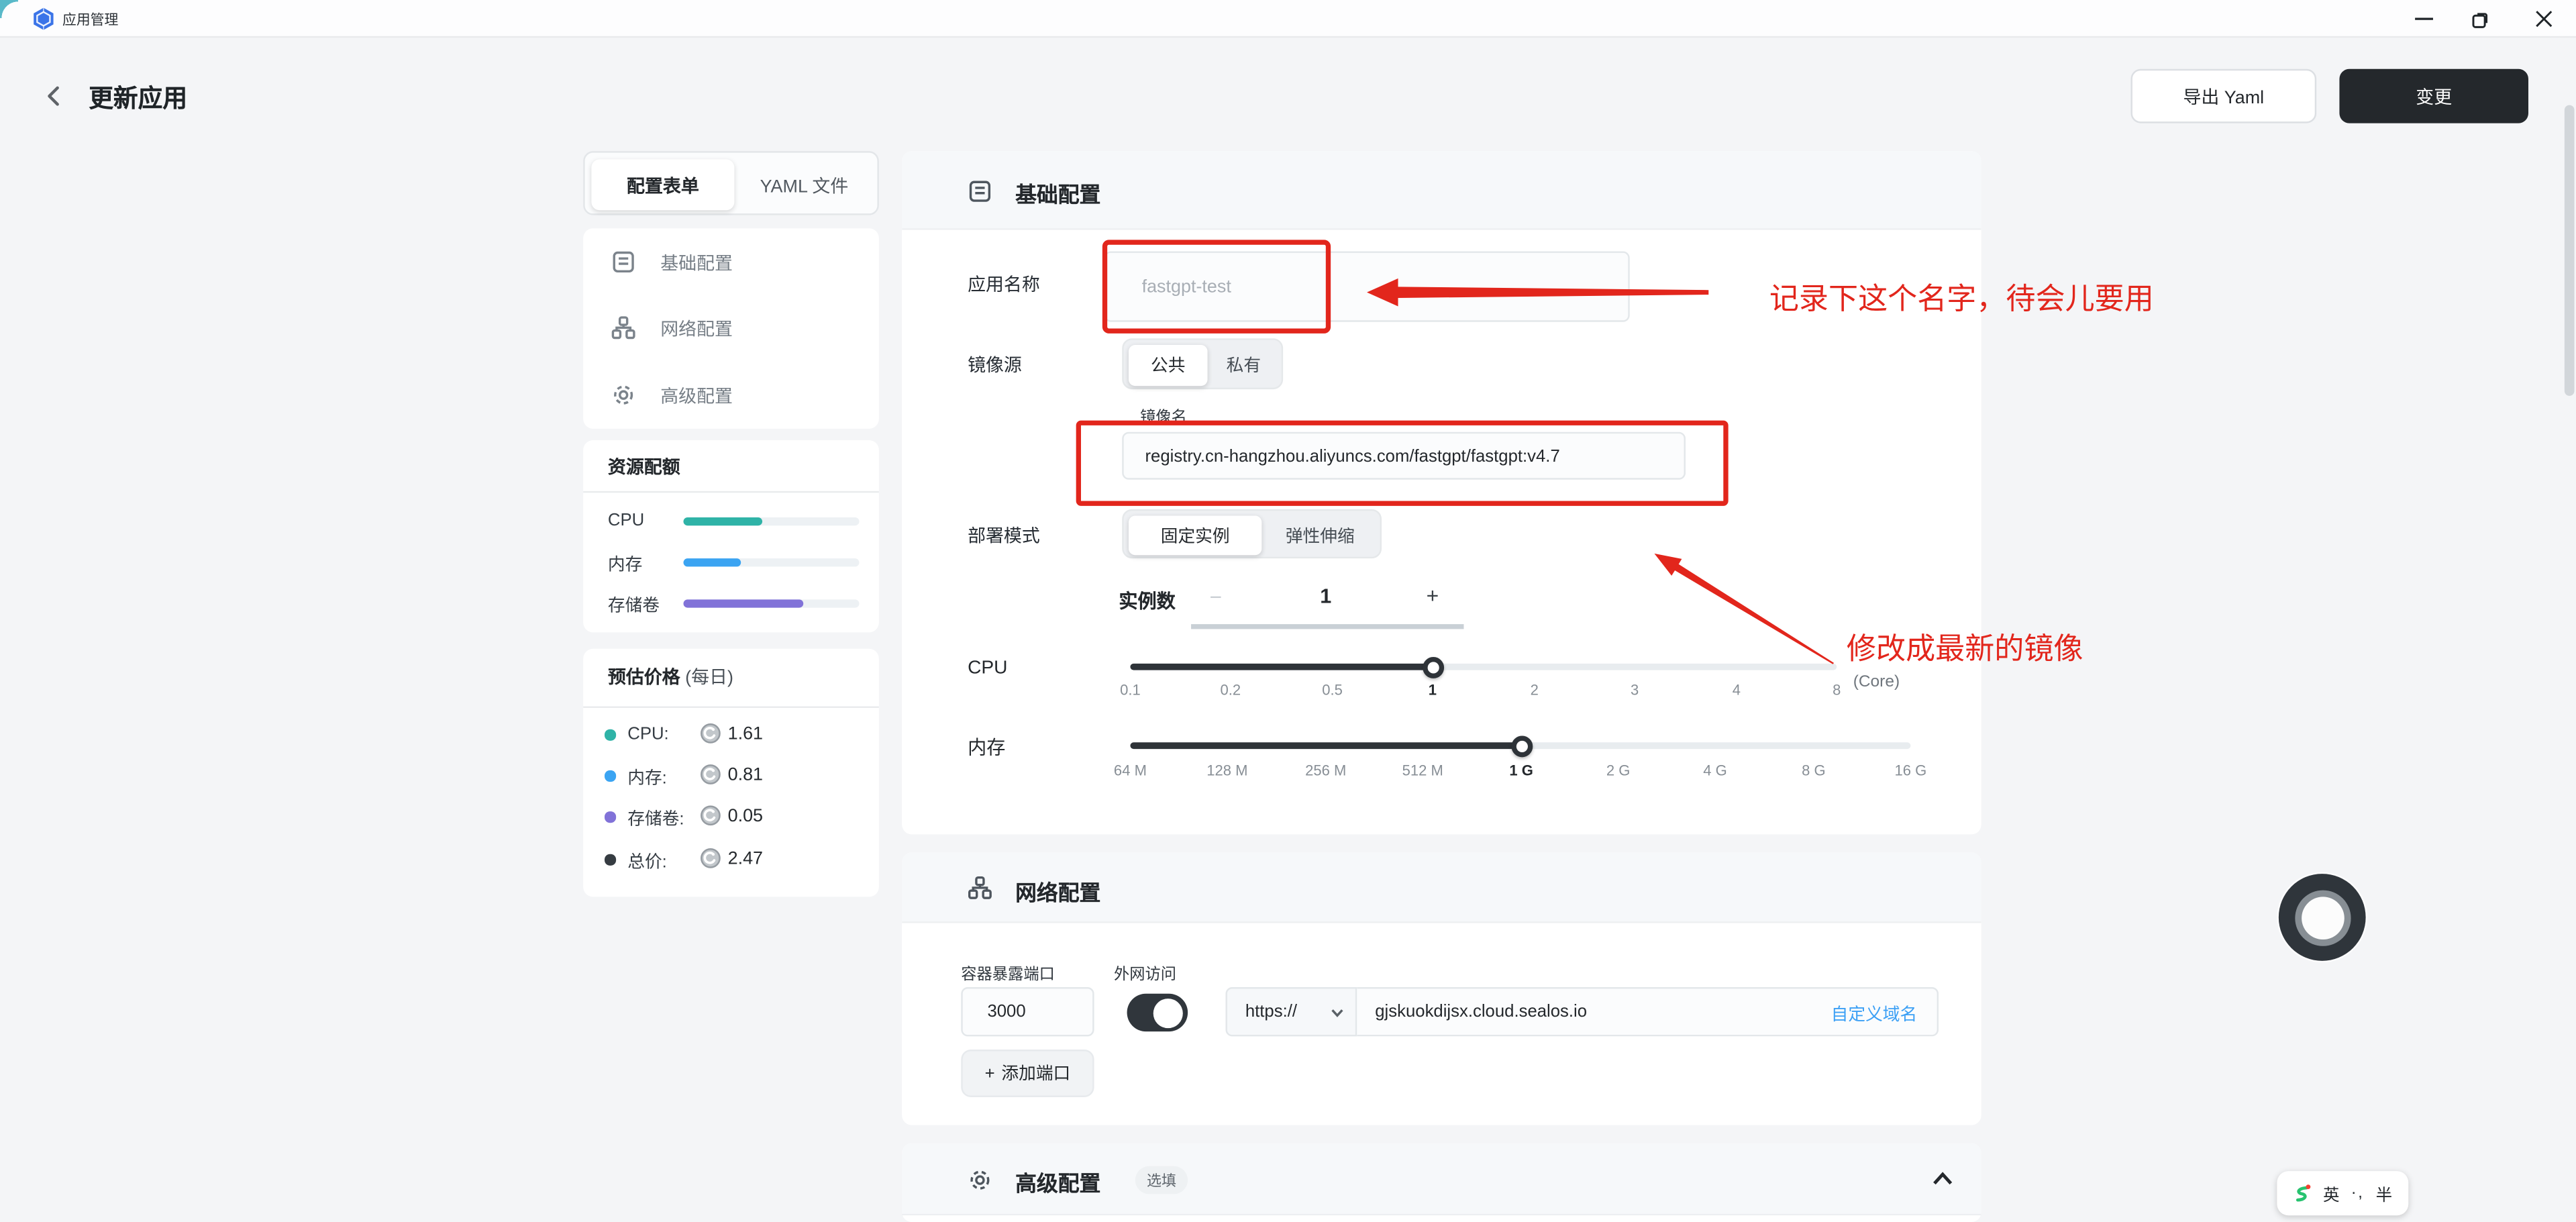 The image size is (2576, 1222). Describe the element at coordinates (44, 19) in the screenshot. I see `app-logo-gem-icon` at that location.